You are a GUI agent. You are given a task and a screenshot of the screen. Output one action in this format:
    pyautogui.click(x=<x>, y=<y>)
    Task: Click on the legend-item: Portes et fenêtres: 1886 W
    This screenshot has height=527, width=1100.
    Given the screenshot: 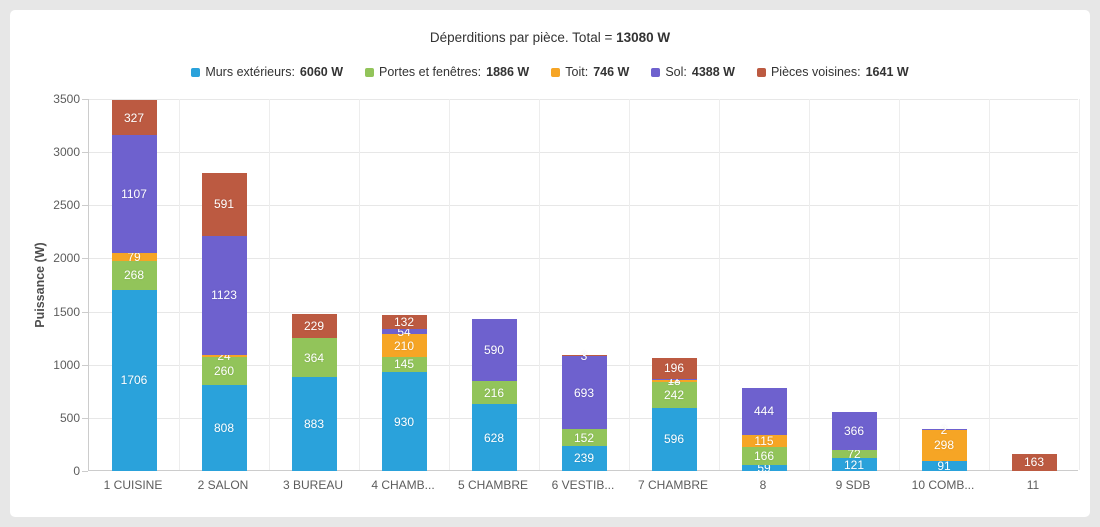 What is the action you would take?
    pyautogui.click(x=447, y=72)
    